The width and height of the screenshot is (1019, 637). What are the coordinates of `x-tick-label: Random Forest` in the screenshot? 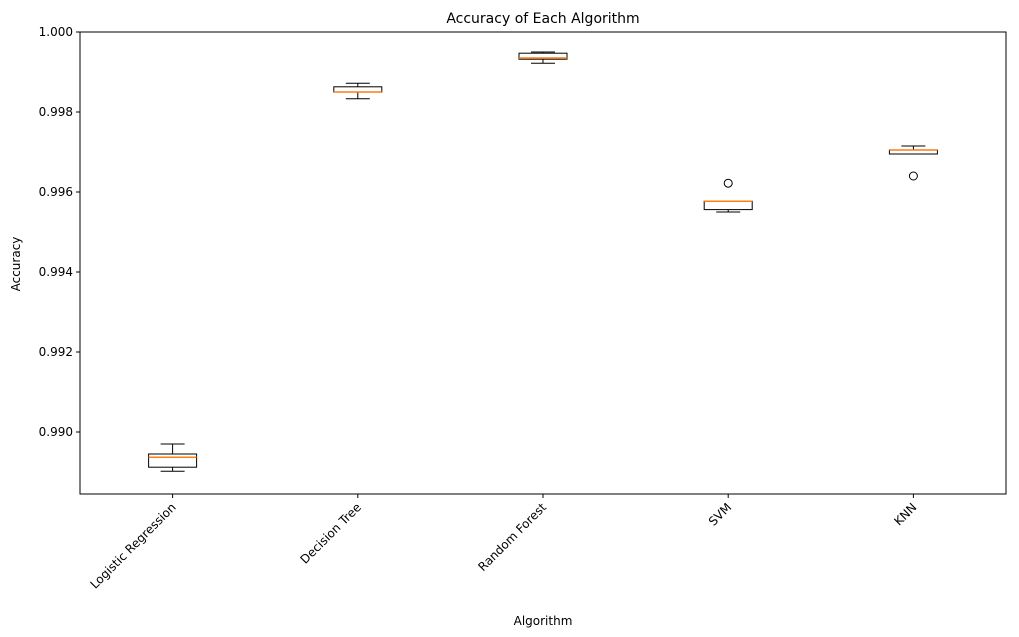 It's located at (512, 537).